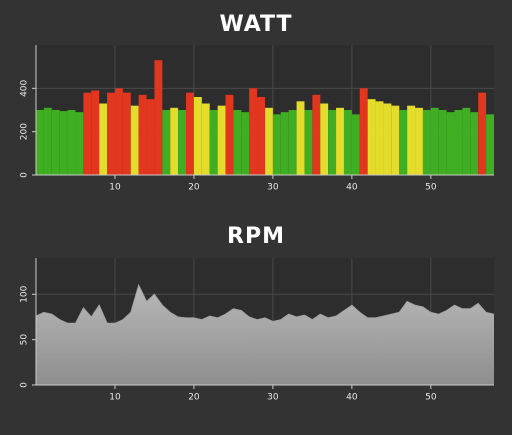 This screenshot has width=512, height=435. Describe the element at coordinates (255, 24) in the screenshot. I see `chart-title: WATT` at that location.